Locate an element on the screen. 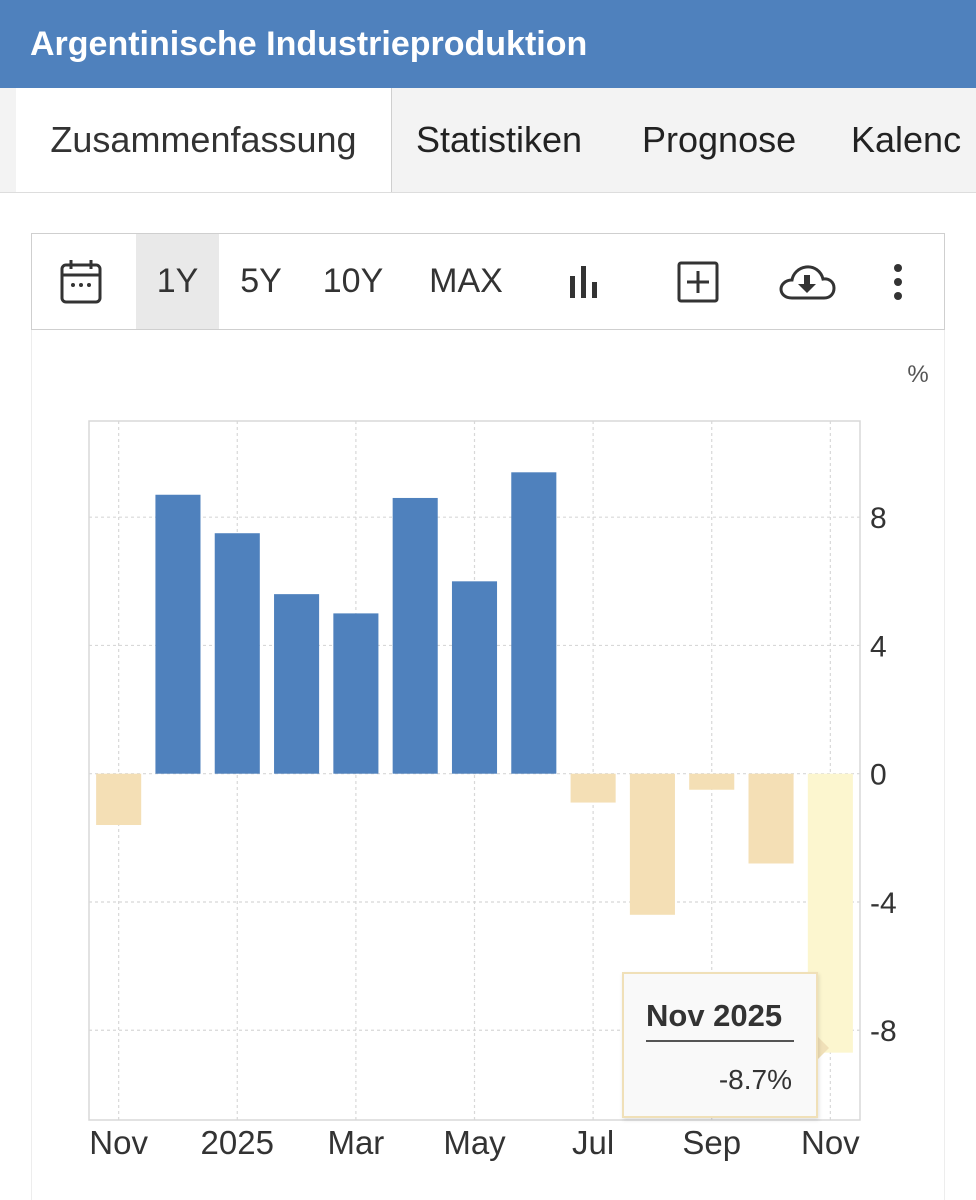 This screenshot has width=976, height=1200. range-1y-button: 1Y is located at coordinates (177, 281).